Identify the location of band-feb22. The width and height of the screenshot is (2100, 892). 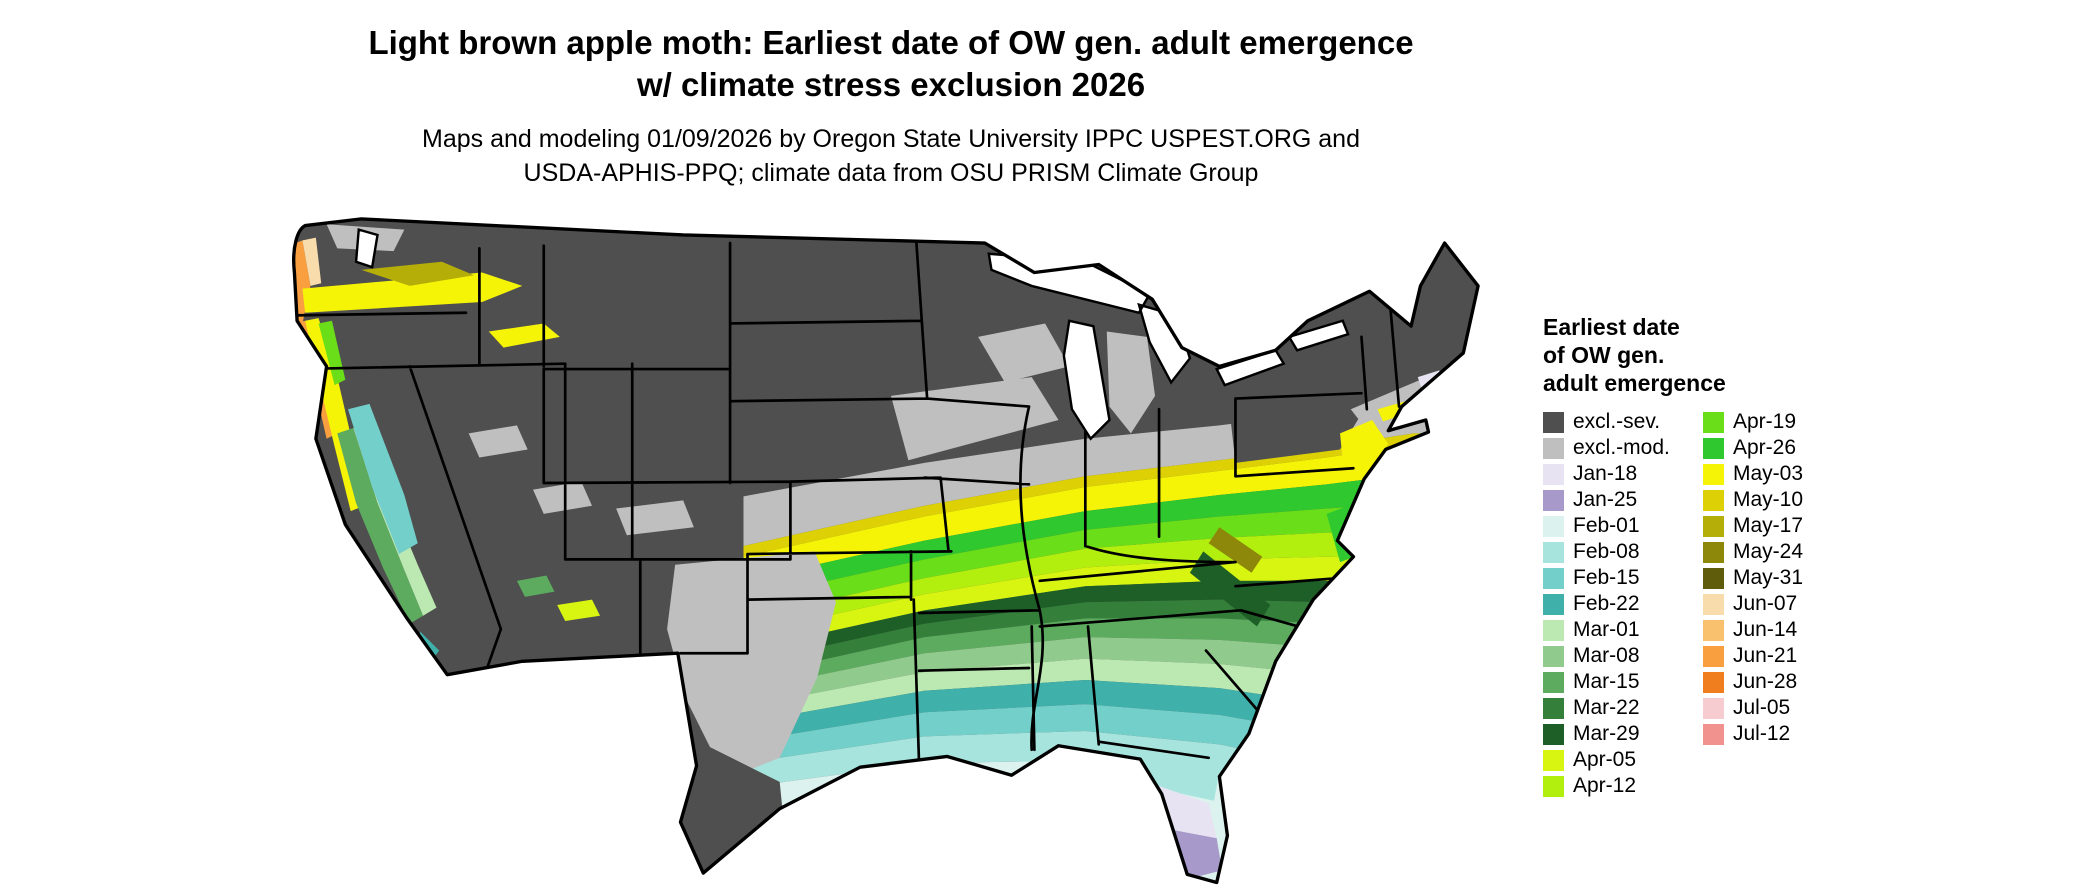
(1111, 720).